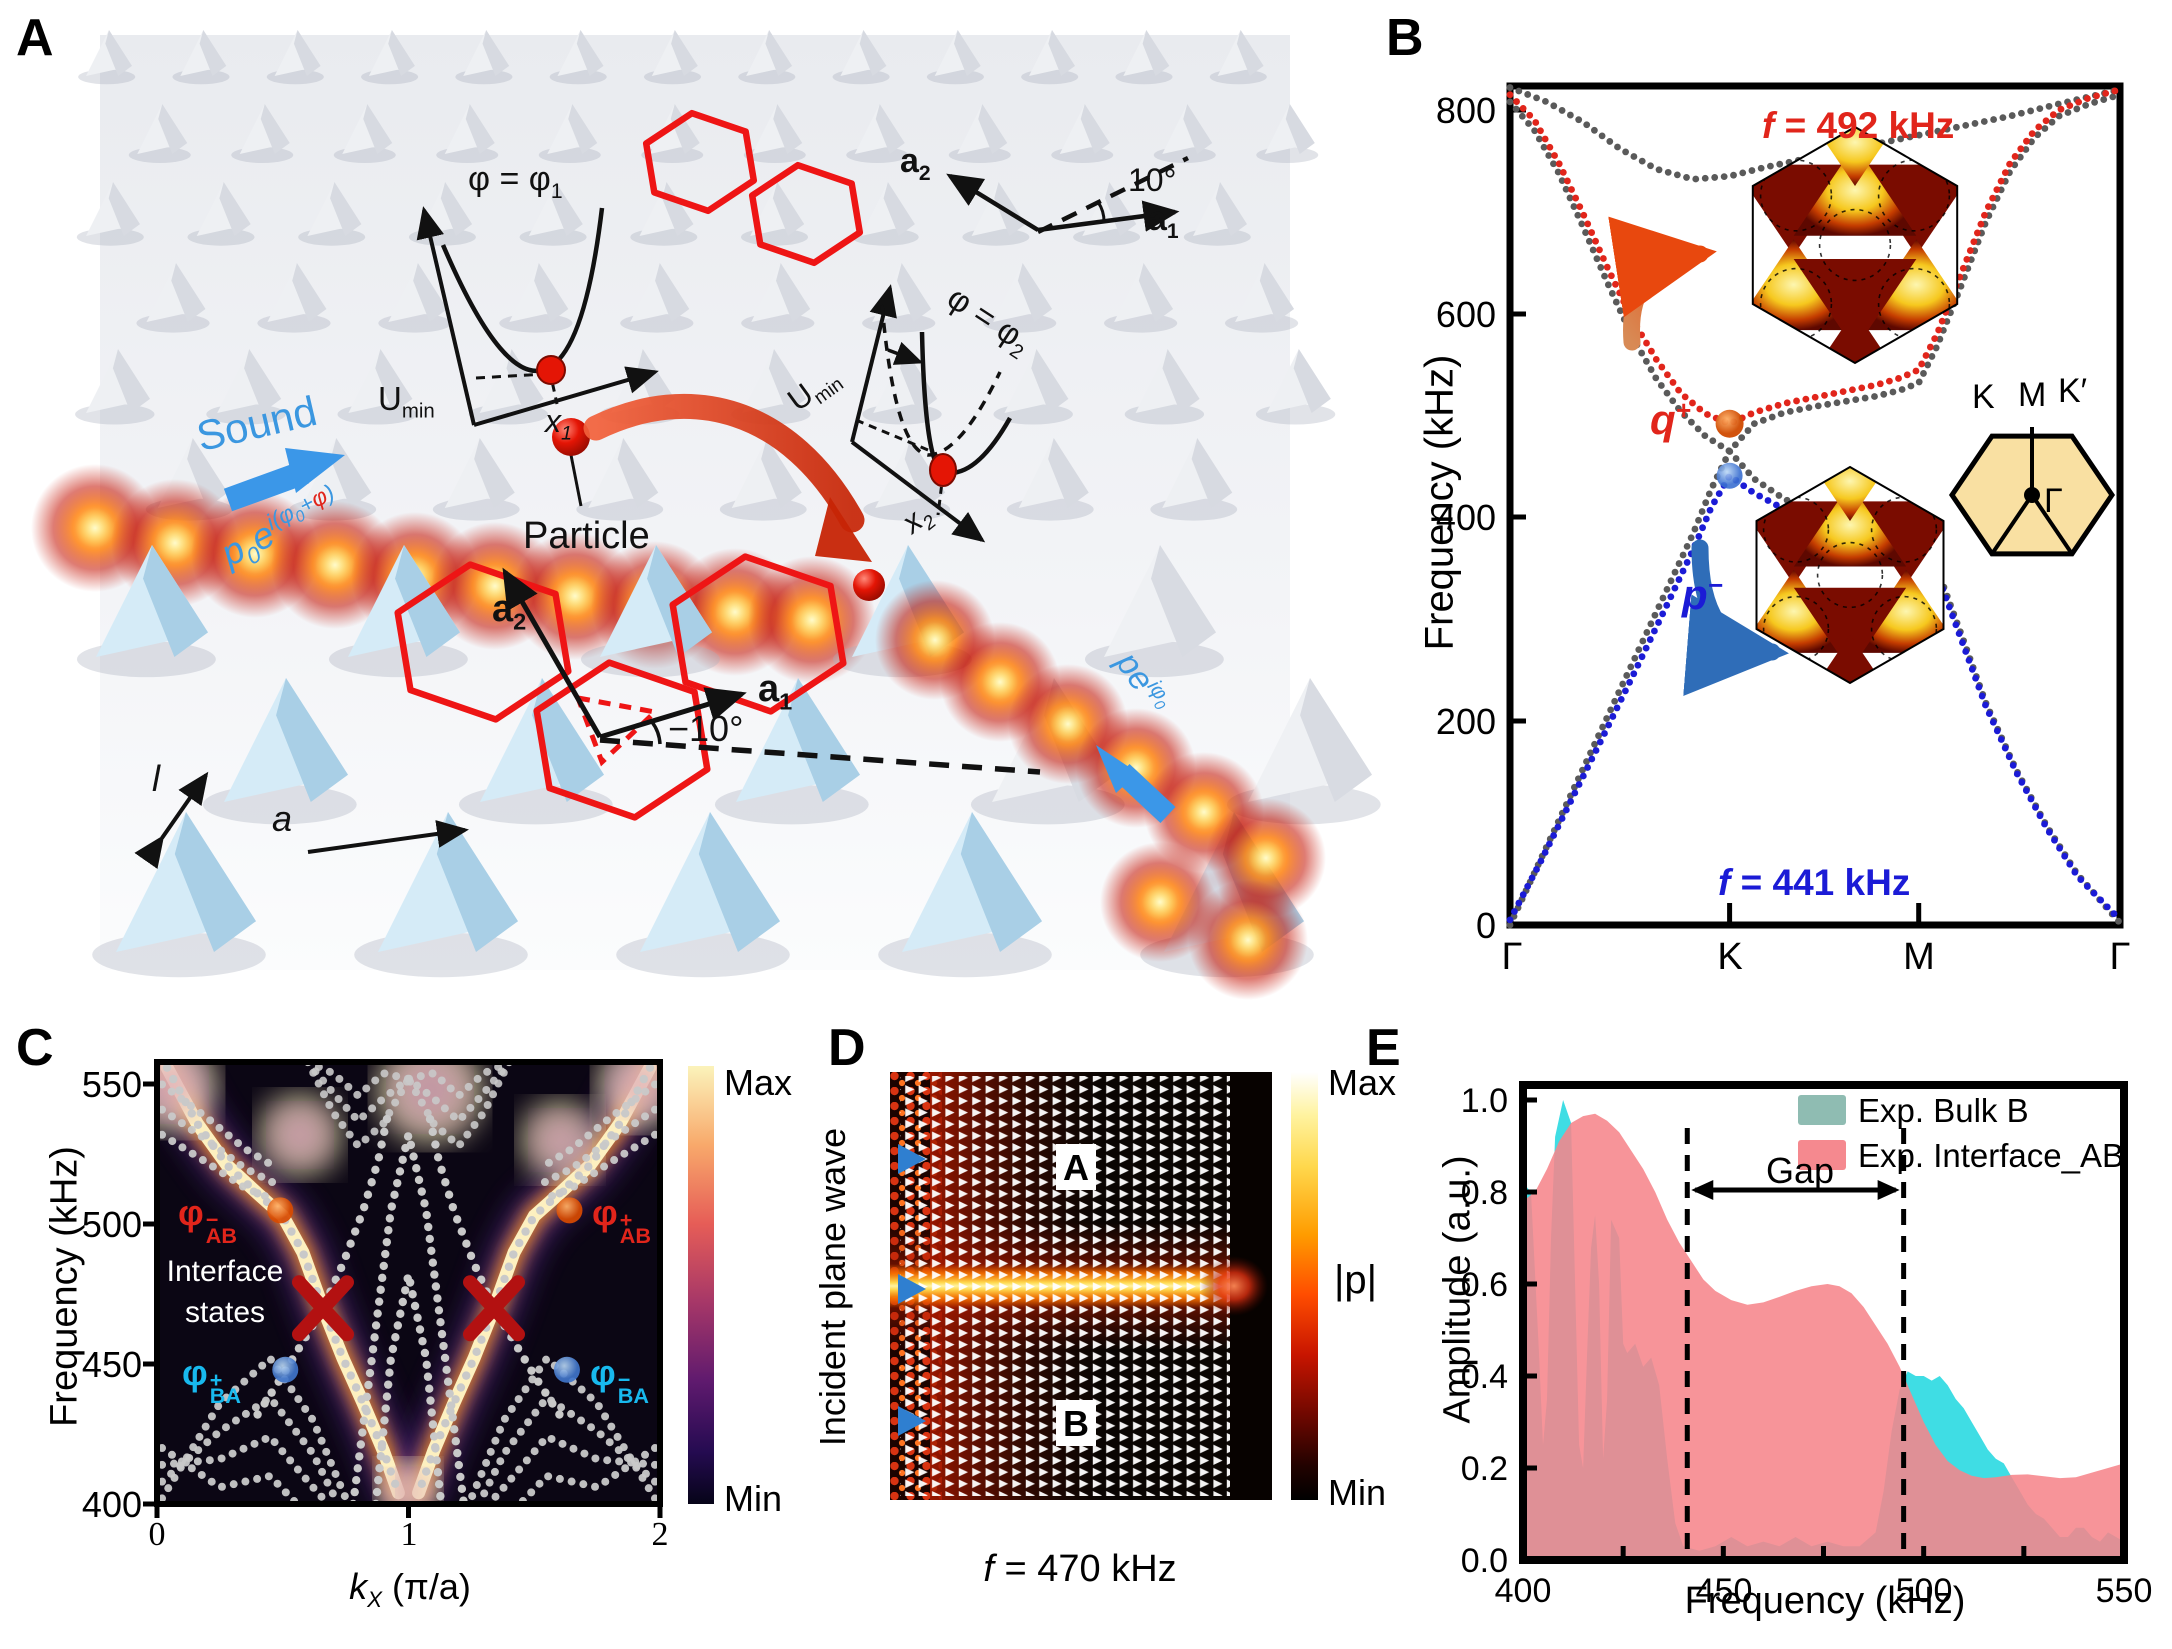  What do you see at coordinates (1484, 1561) in the screenshot?
I see `e-ytick-00: 0.0` at bounding box center [1484, 1561].